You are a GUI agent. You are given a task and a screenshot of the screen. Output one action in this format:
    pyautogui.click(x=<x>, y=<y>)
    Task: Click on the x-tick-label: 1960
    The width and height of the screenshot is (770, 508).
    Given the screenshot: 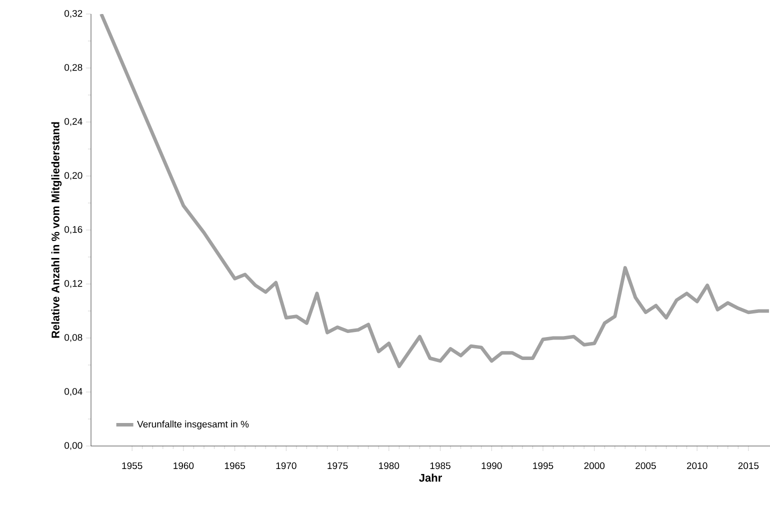 What is the action you would take?
    pyautogui.click(x=184, y=466)
    